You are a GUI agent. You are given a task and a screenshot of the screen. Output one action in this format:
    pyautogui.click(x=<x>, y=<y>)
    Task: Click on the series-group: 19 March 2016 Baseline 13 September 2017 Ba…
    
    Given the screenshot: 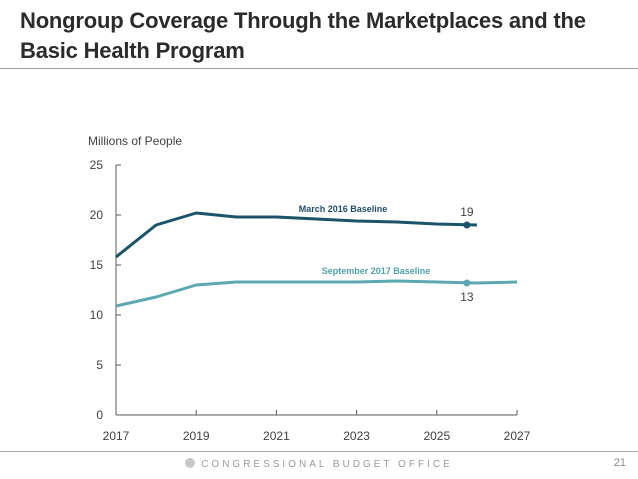 What is the action you would take?
    pyautogui.click(x=316, y=256)
    